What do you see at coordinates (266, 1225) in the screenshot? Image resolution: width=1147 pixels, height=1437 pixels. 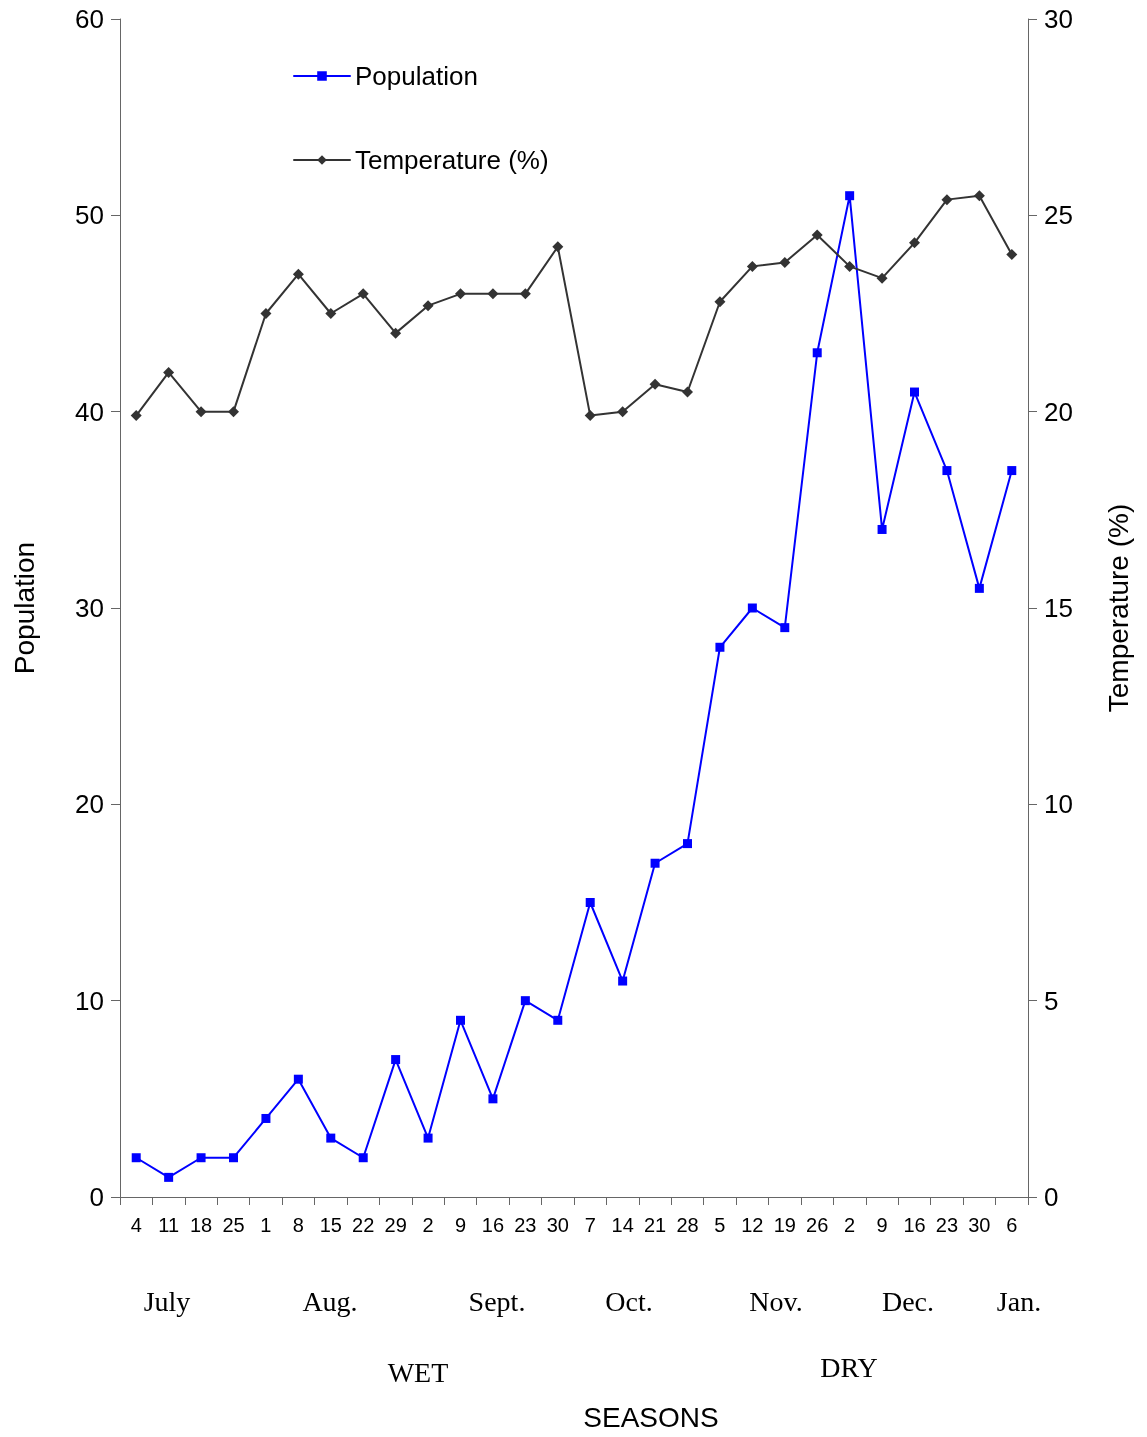 I see `x-tick-label: 1` at bounding box center [266, 1225].